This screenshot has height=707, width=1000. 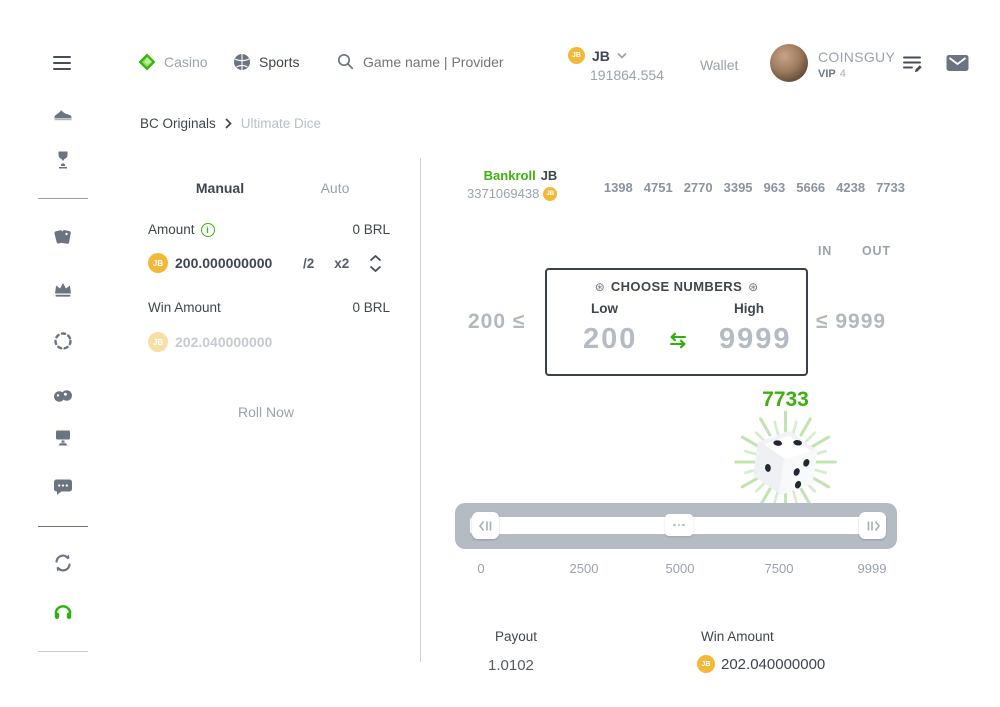 I want to click on in-toggle: IN, so click(x=825, y=251).